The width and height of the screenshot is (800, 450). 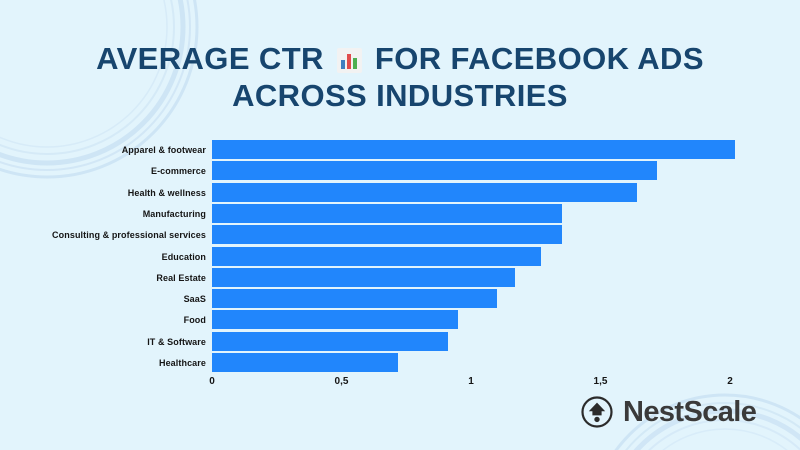 What do you see at coordinates (174, 213) in the screenshot?
I see `category-label: Manufacturing` at bounding box center [174, 213].